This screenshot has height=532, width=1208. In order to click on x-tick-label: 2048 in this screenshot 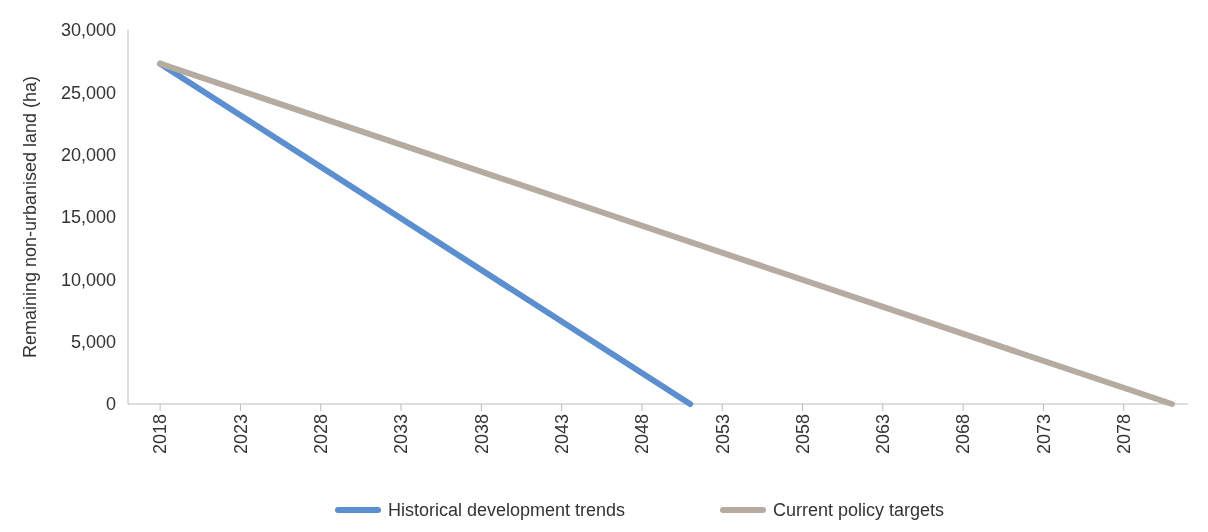, I will do `click(642, 434)`.